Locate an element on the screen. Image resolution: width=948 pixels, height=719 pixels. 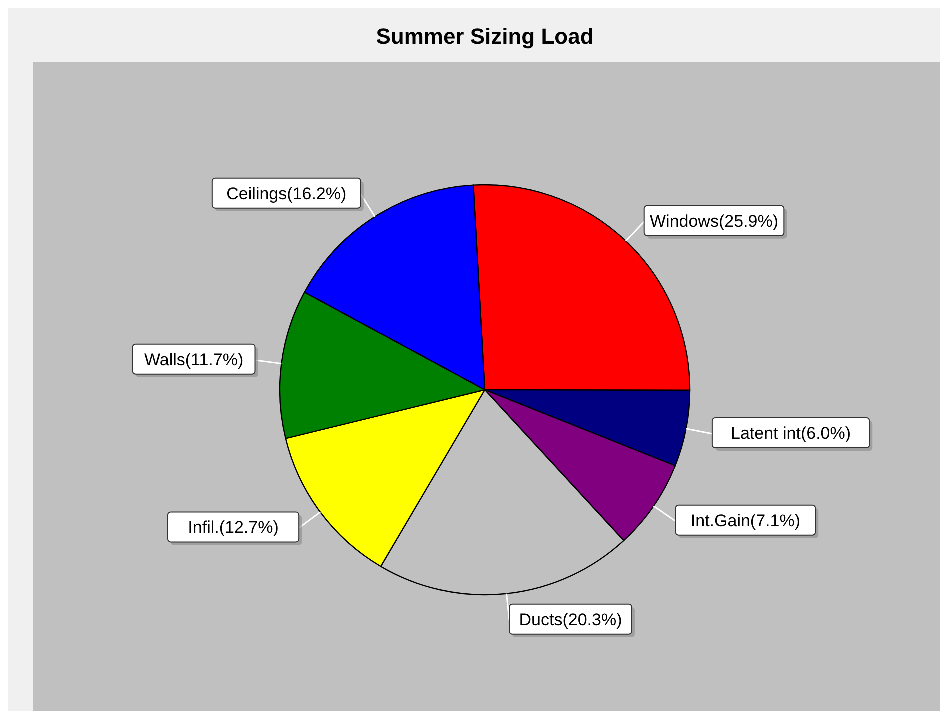
slice-label: Latent int(6.0%) is located at coordinates (791, 433).